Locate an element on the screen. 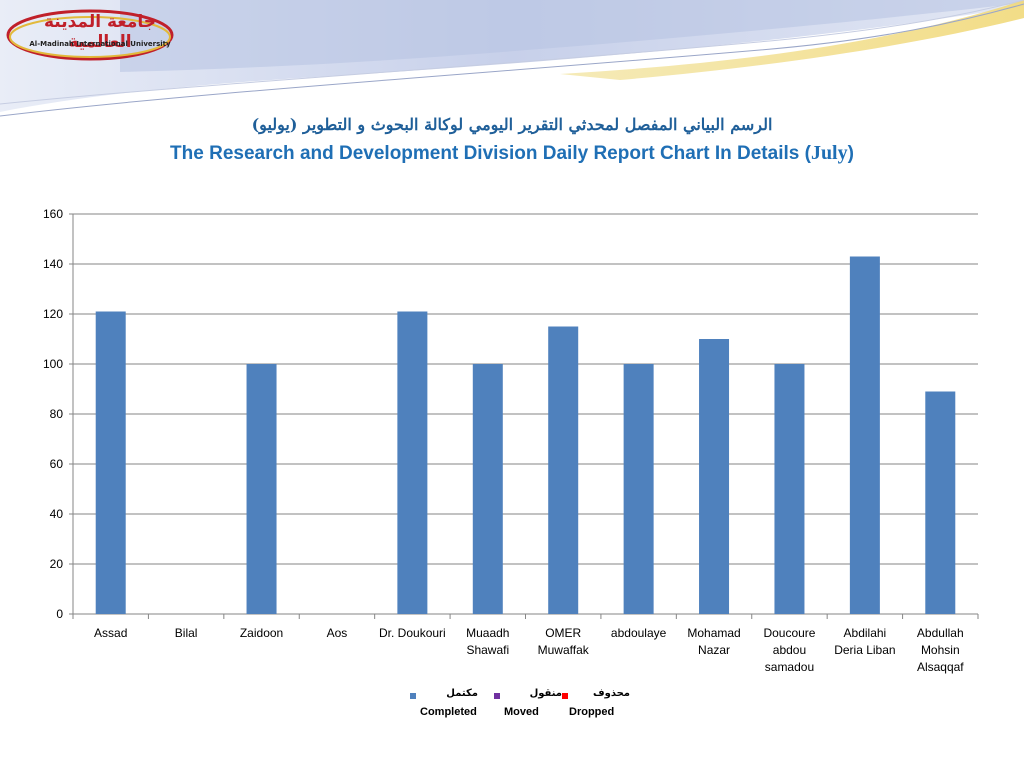  english-title-close: ) is located at coordinates (850, 153).